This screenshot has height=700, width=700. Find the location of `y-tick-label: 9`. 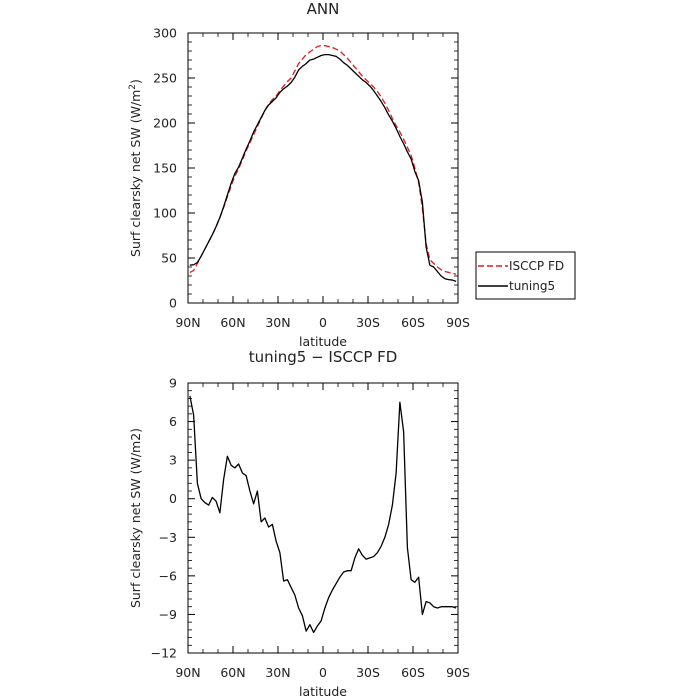

y-tick-label: 9 is located at coordinates (173, 383).